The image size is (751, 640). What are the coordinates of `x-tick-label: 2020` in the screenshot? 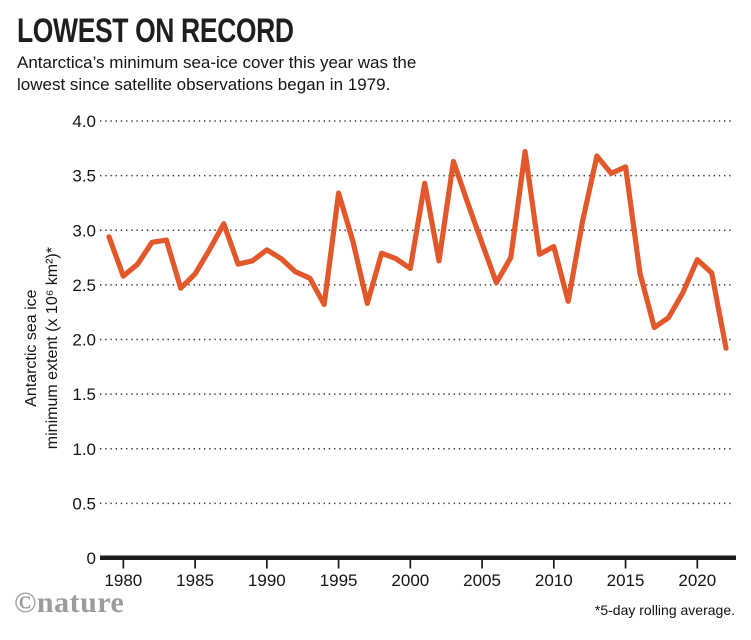 It's located at (697, 580).